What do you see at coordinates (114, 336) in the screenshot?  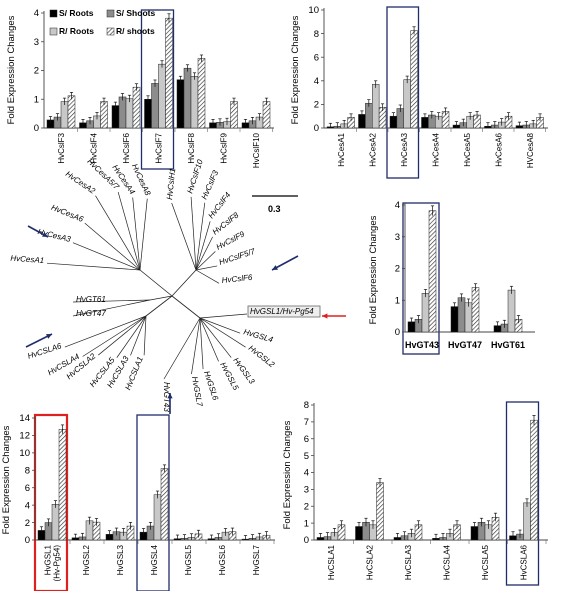 I see `tree-branch-HvCSLA4` at bounding box center [114, 336].